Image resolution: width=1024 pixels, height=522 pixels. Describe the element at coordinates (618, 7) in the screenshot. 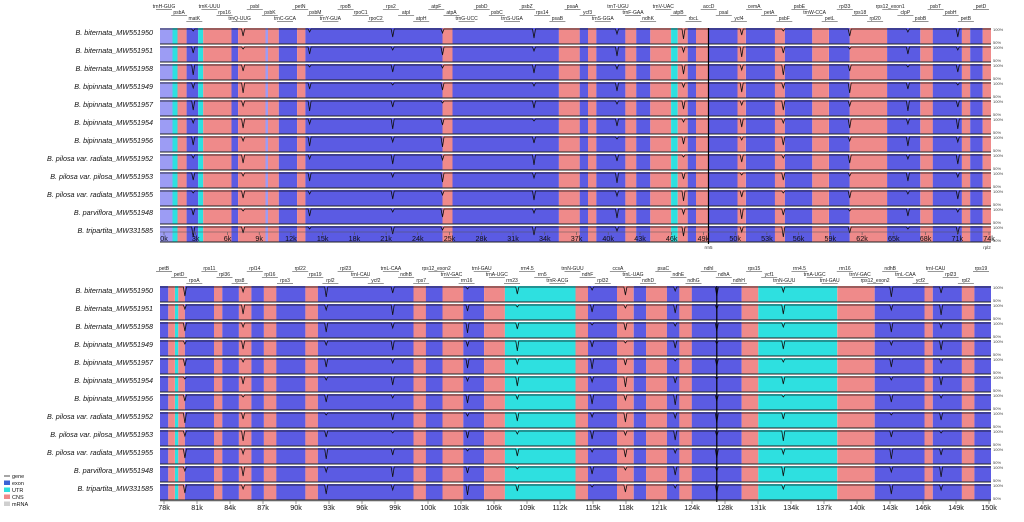

I see `gene-label: trnT-UGU` at that location.